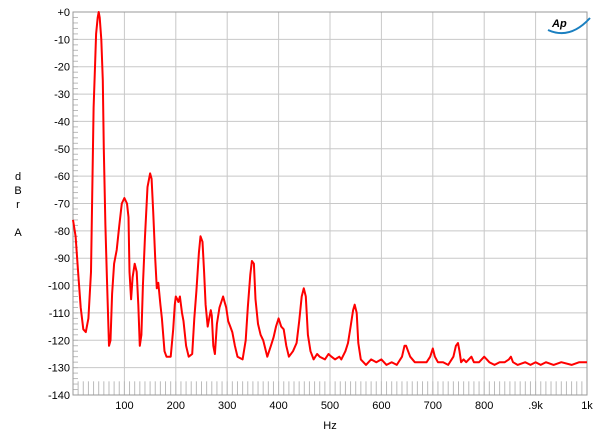 Image resolution: width=600 pixels, height=439 pixels. I want to click on y-tick-label: -120, so click(59, 341).